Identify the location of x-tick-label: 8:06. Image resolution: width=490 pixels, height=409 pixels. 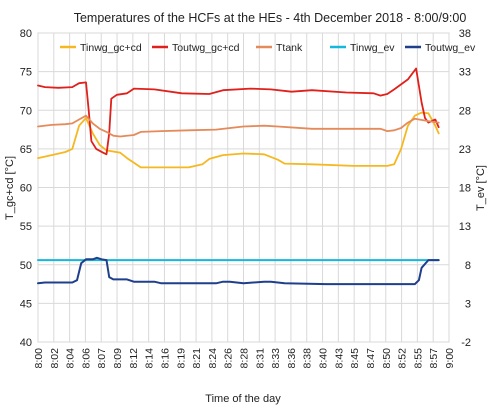
(86, 358).